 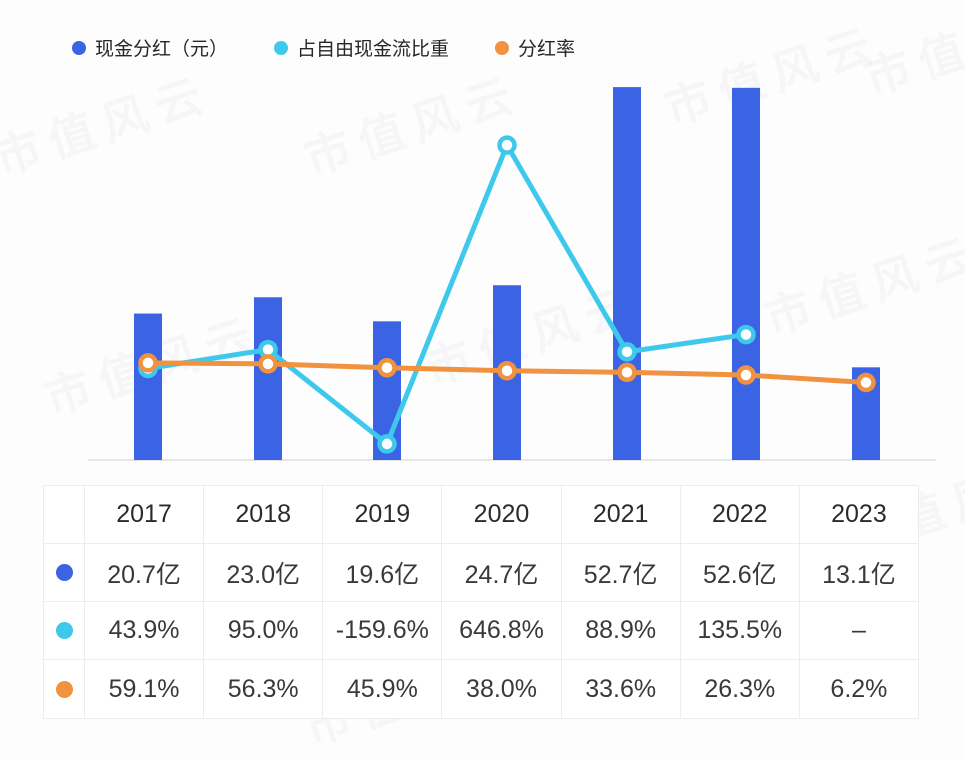 What do you see at coordinates (547, 49) in the screenshot?
I see `legend-label: 分红率` at bounding box center [547, 49].